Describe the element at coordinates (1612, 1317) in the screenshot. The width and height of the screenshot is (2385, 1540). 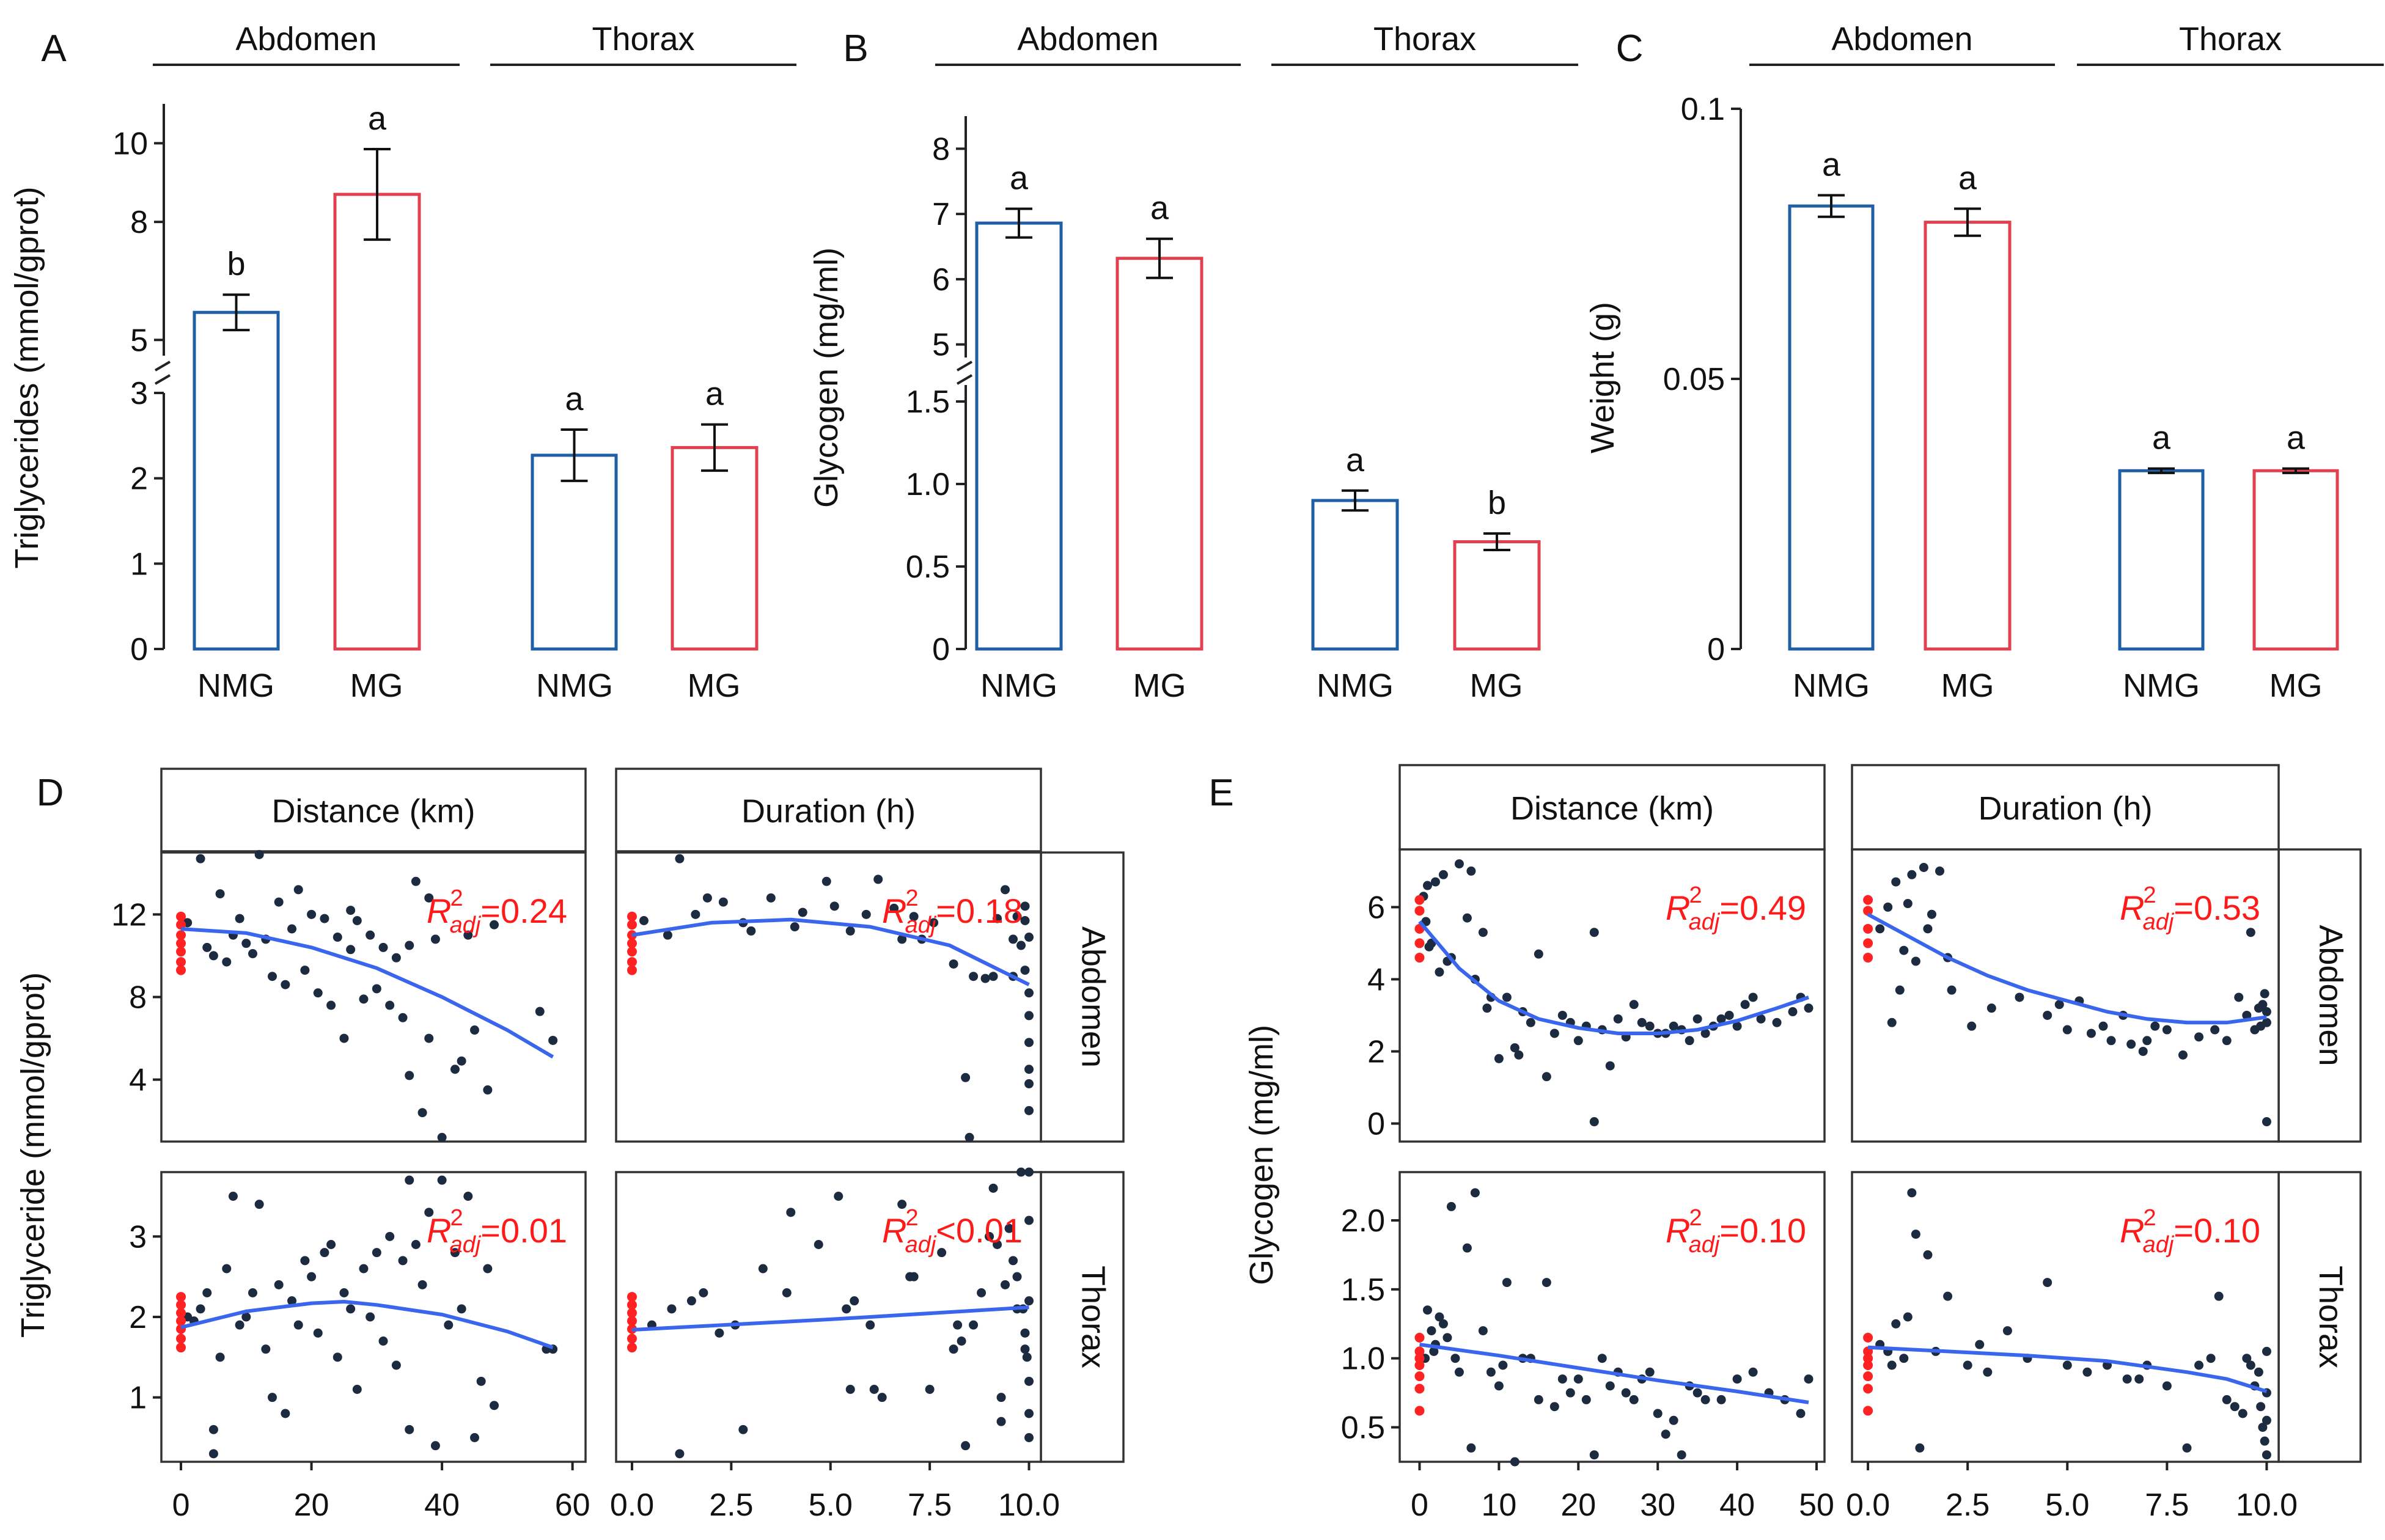
I see `facet-panel-frame` at that location.